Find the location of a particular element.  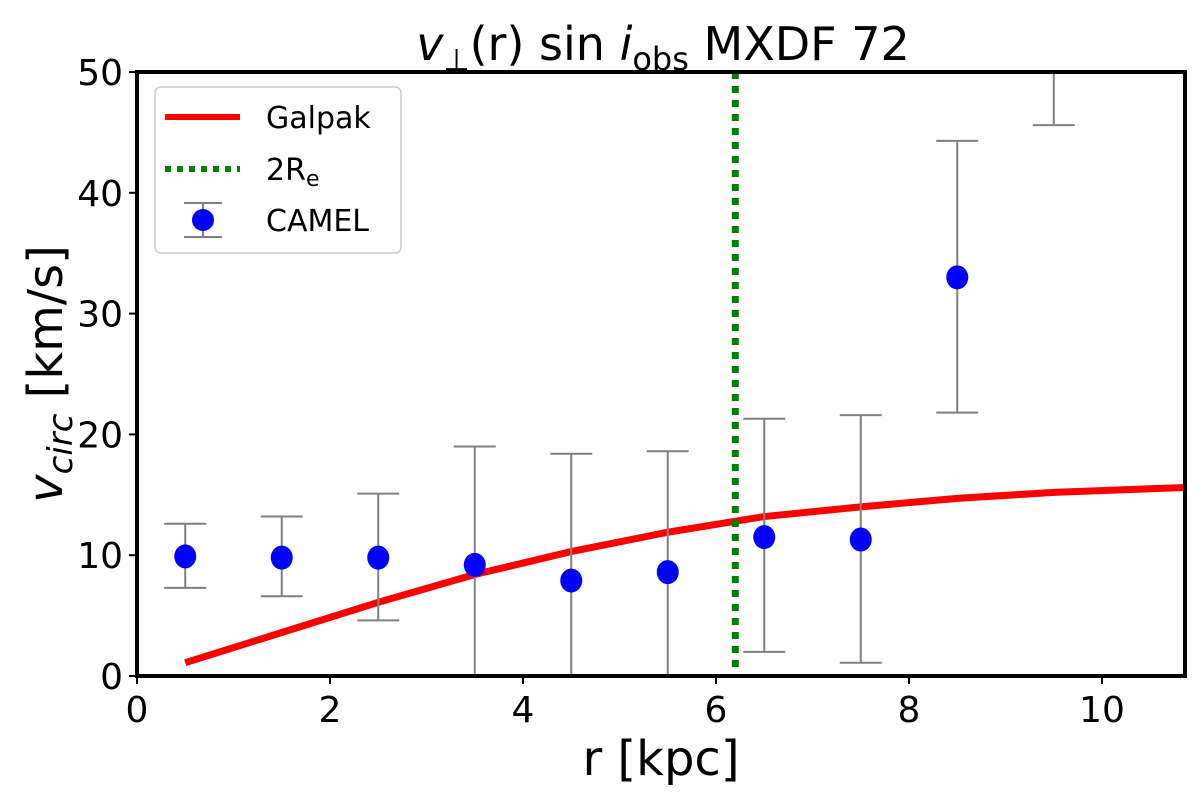

legend: Galpak 2Re CAMEL is located at coordinates (278, 170).